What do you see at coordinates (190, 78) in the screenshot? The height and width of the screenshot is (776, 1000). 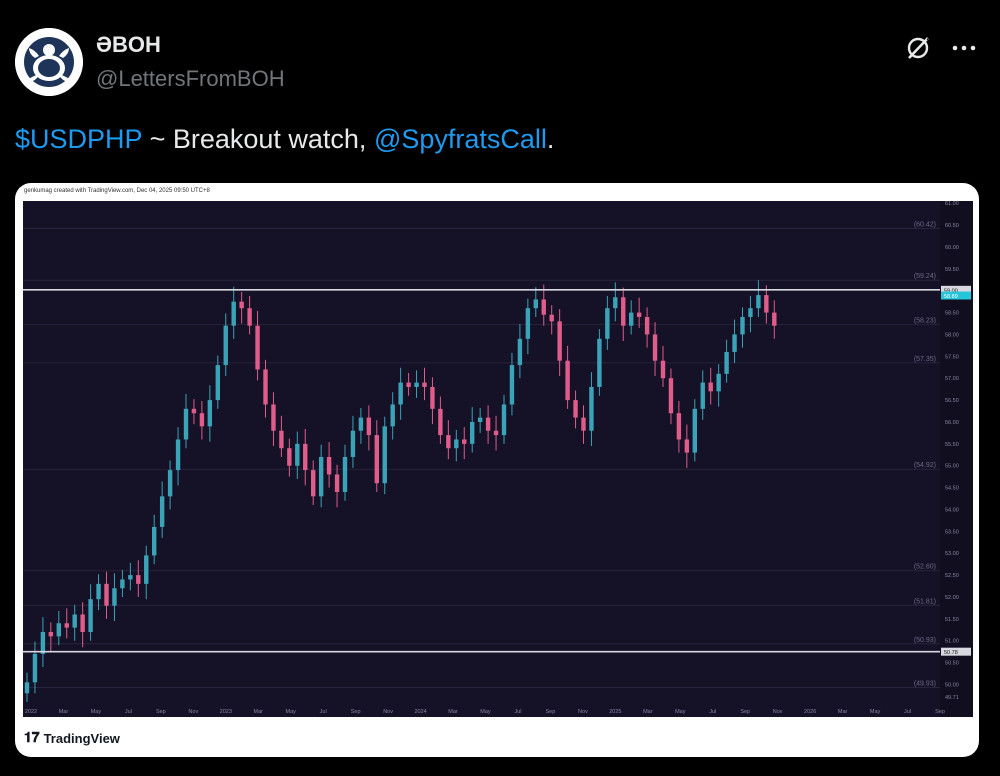 I see `author-handle: @LettersFromBOH` at bounding box center [190, 78].